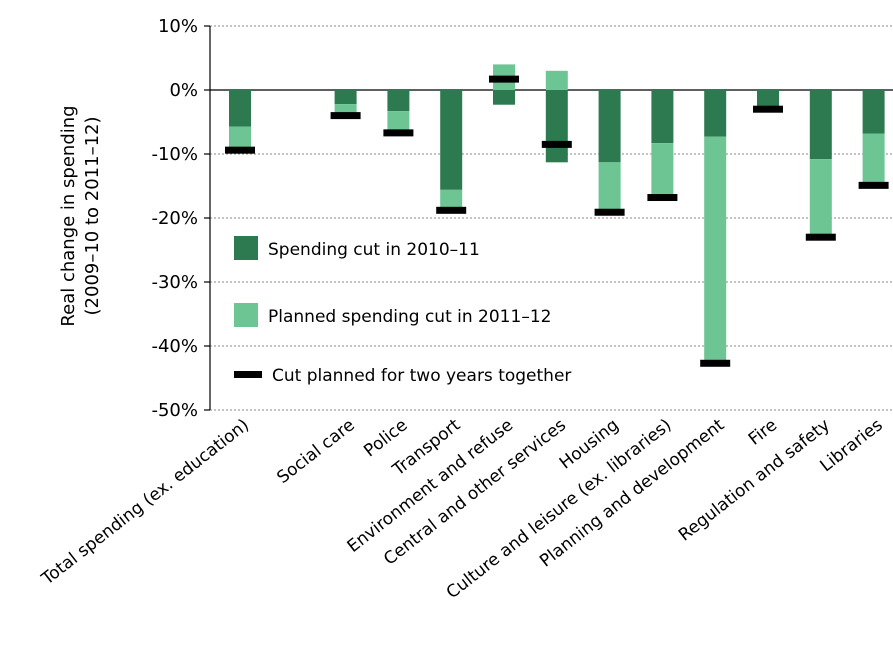  What do you see at coordinates (174, 410) in the screenshot?
I see `y-tick-label: -50%` at bounding box center [174, 410].